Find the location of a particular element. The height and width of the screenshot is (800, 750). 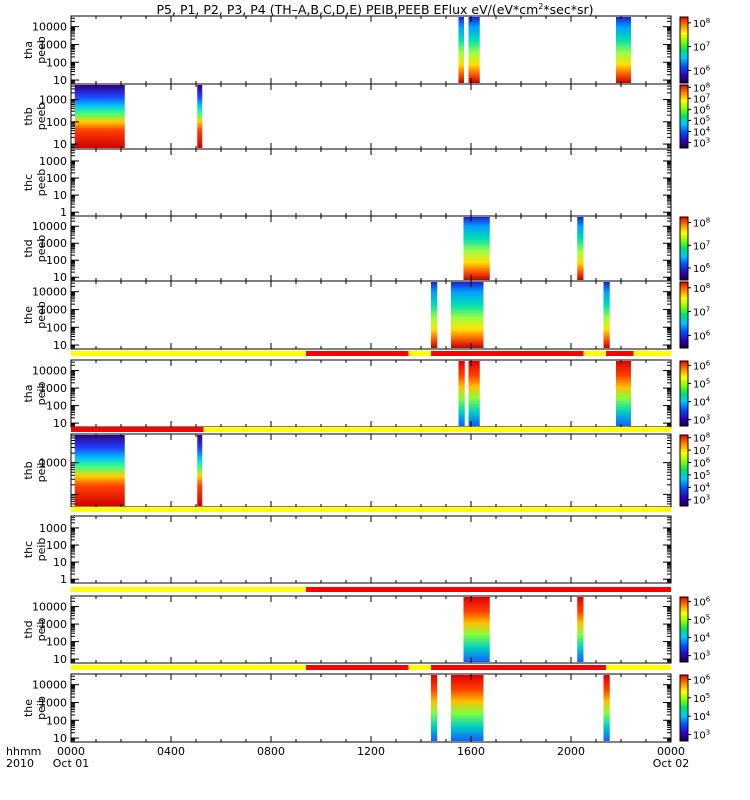

x-tick-label: 1600 is located at coordinates (471, 751).